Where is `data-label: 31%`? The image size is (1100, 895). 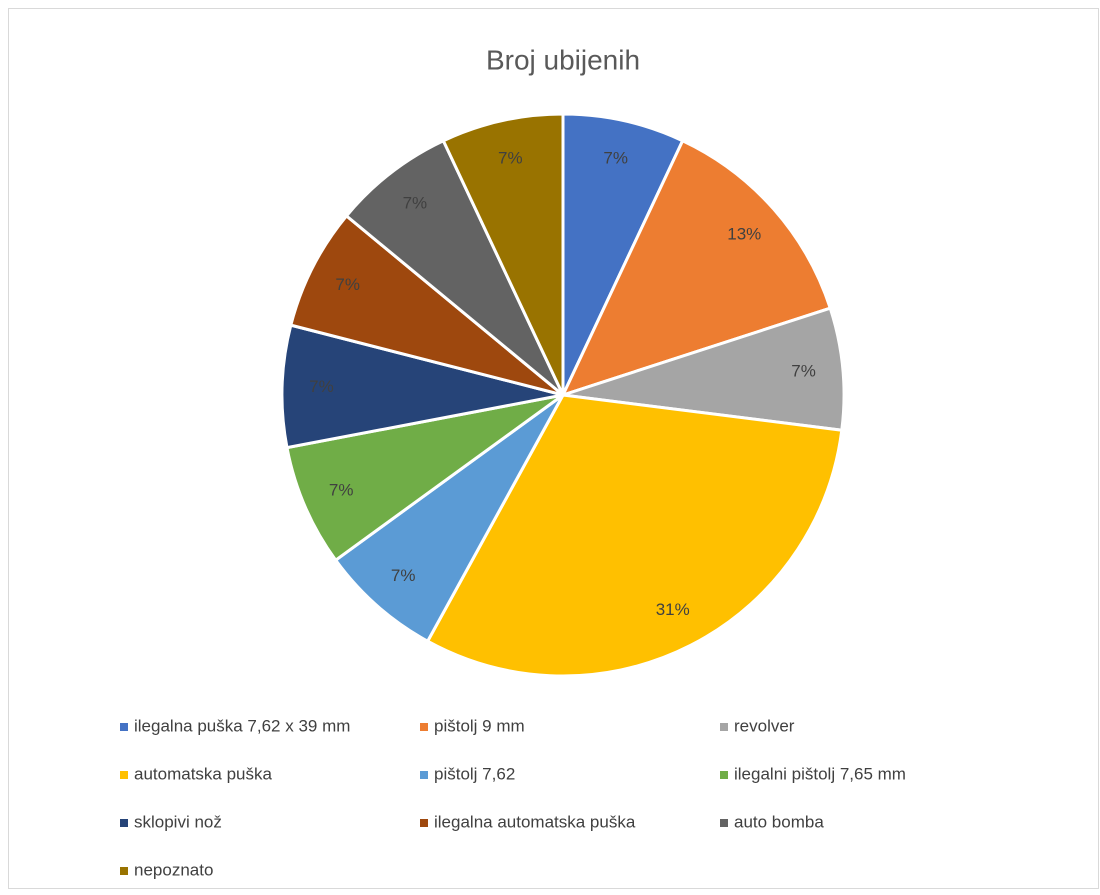 data-label: 31% is located at coordinates (673, 609).